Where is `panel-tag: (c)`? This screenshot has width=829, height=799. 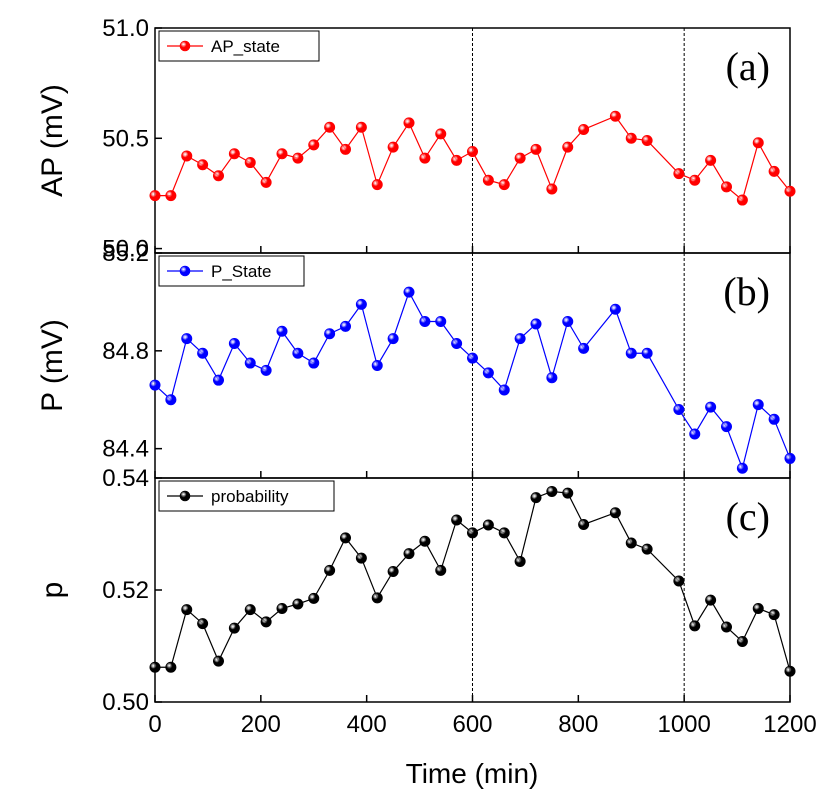 panel-tag: (c) is located at coordinates (748, 516).